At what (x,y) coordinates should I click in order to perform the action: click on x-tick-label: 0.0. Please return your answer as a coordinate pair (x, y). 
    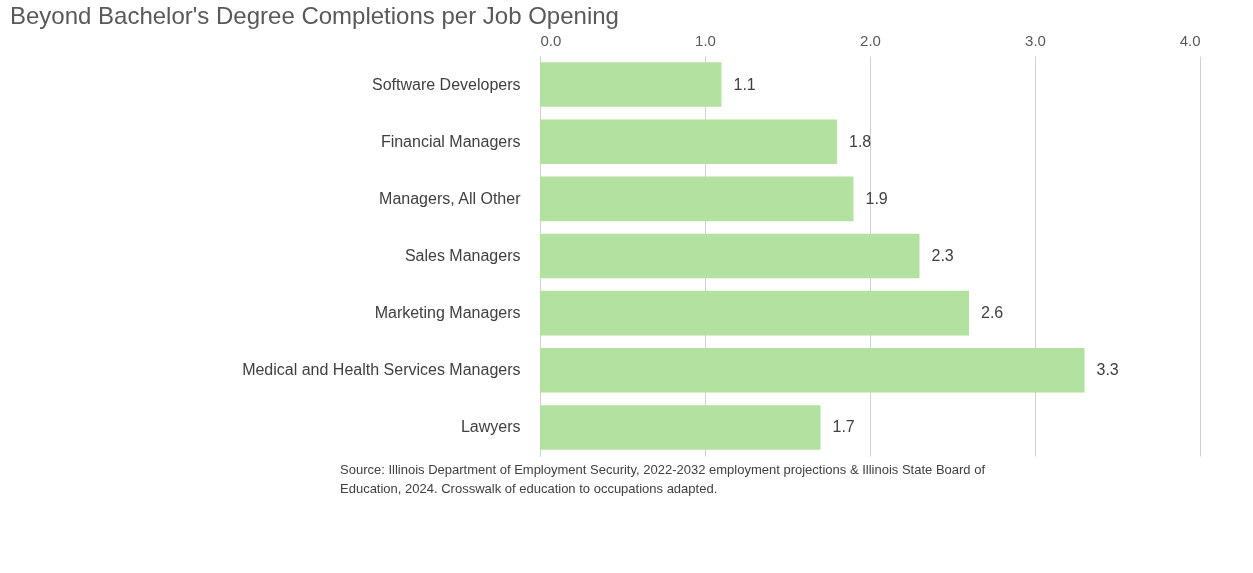
    Looking at the image, I should click on (551, 40).